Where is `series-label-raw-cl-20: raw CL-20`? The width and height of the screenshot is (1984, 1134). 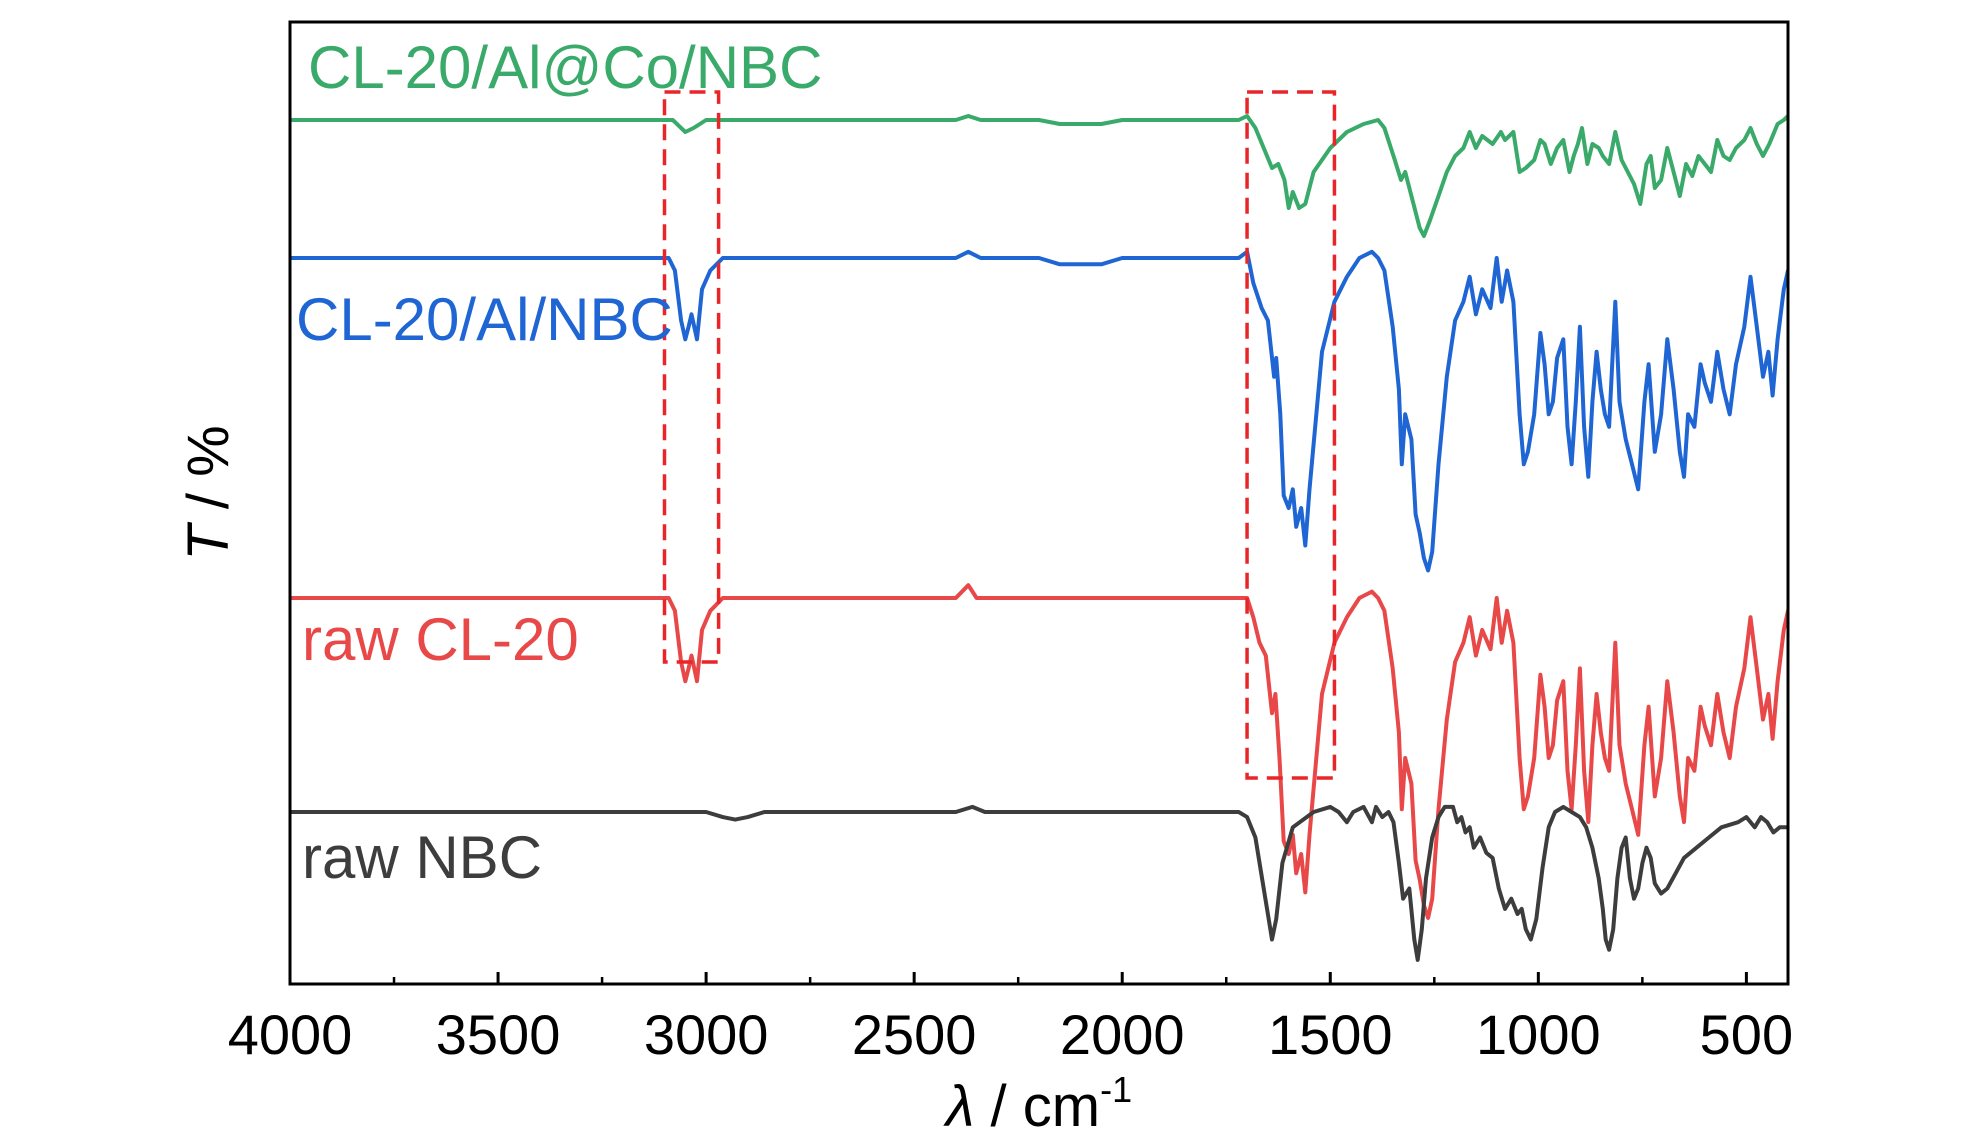 series-label-raw-cl-20: raw CL-20 is located at coordinates (440, 639).